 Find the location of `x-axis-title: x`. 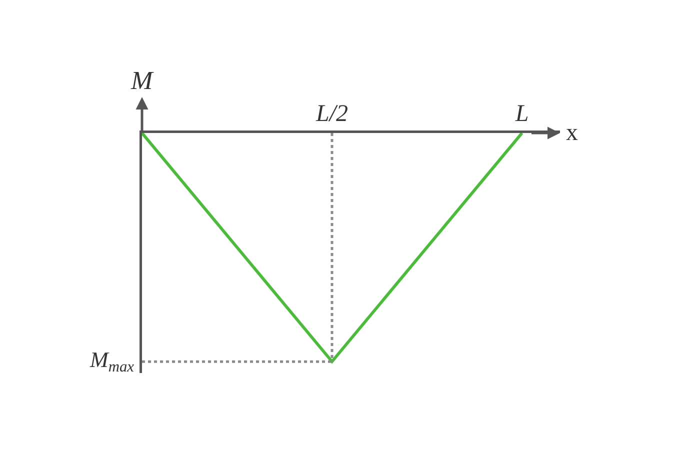

x-axis-title: x is located at coordinates (572, 133).